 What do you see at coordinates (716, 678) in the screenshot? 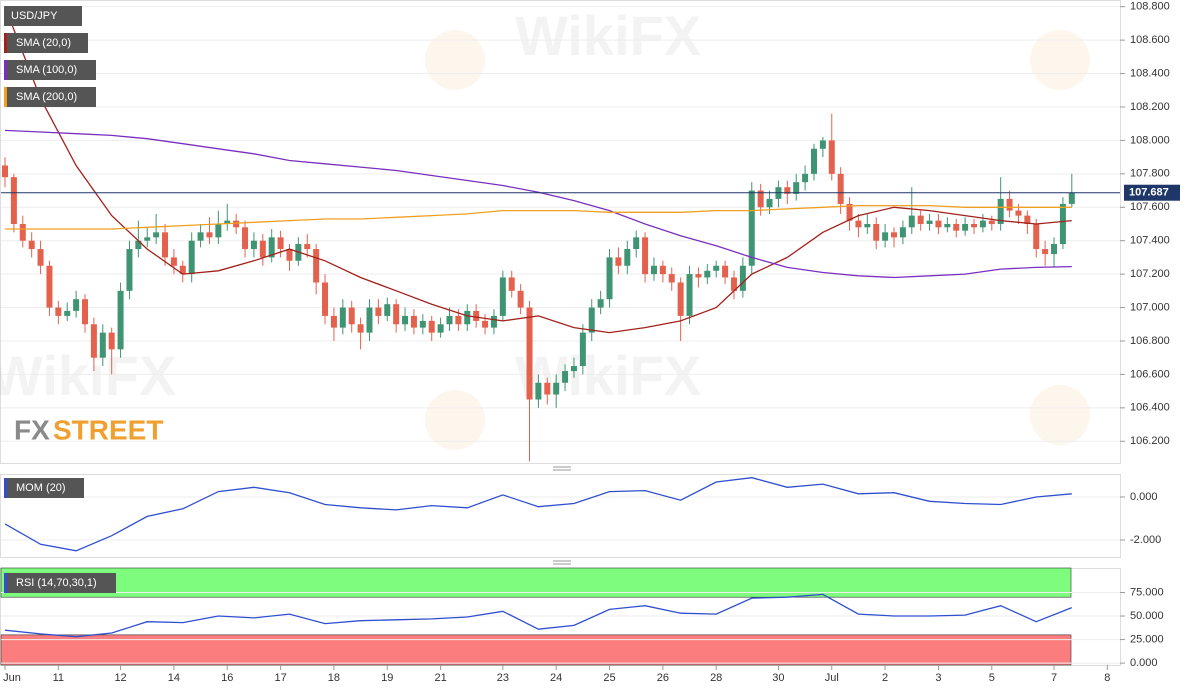
I see `x-tick-label: 28` at bounding box center [716, 678].